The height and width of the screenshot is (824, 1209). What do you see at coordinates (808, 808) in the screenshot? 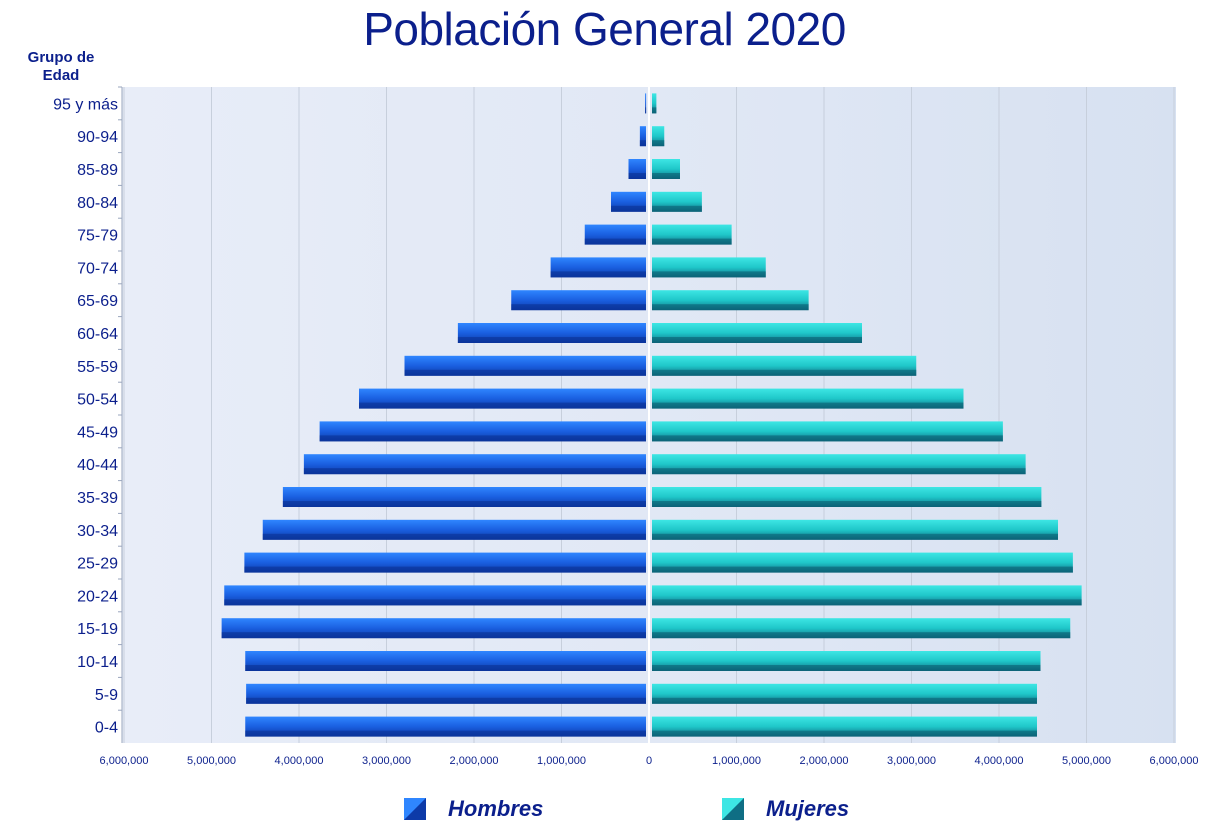
I see `legend-mujeres-label: Mujeres` at bounding box center [808, 808].